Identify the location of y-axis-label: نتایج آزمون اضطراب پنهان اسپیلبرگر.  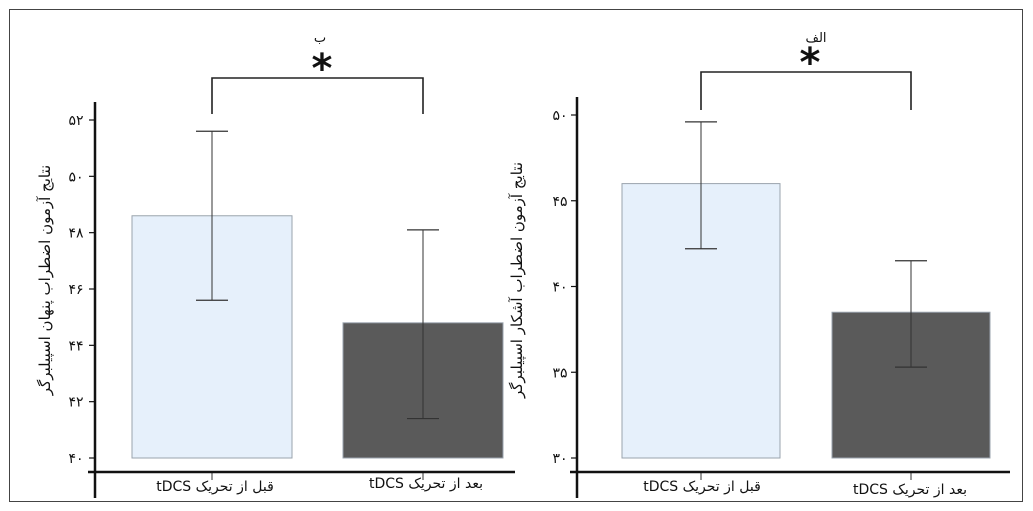
(45, 280).